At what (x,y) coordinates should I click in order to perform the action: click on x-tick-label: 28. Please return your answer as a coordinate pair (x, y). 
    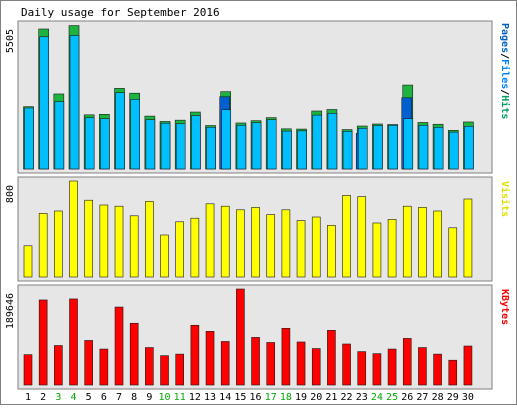
    Looking at the image, I should click on (438, 397).